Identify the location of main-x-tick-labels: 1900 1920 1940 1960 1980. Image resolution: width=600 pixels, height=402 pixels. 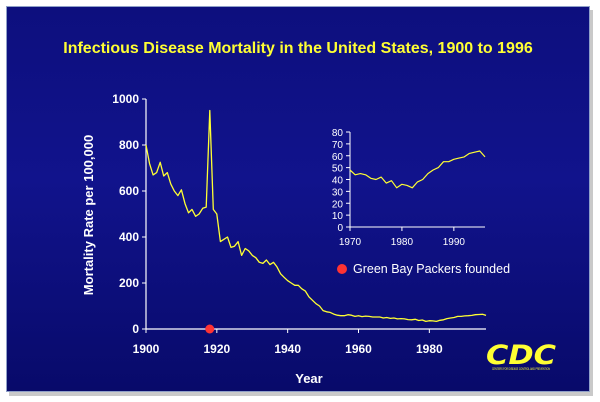
(288, 342).